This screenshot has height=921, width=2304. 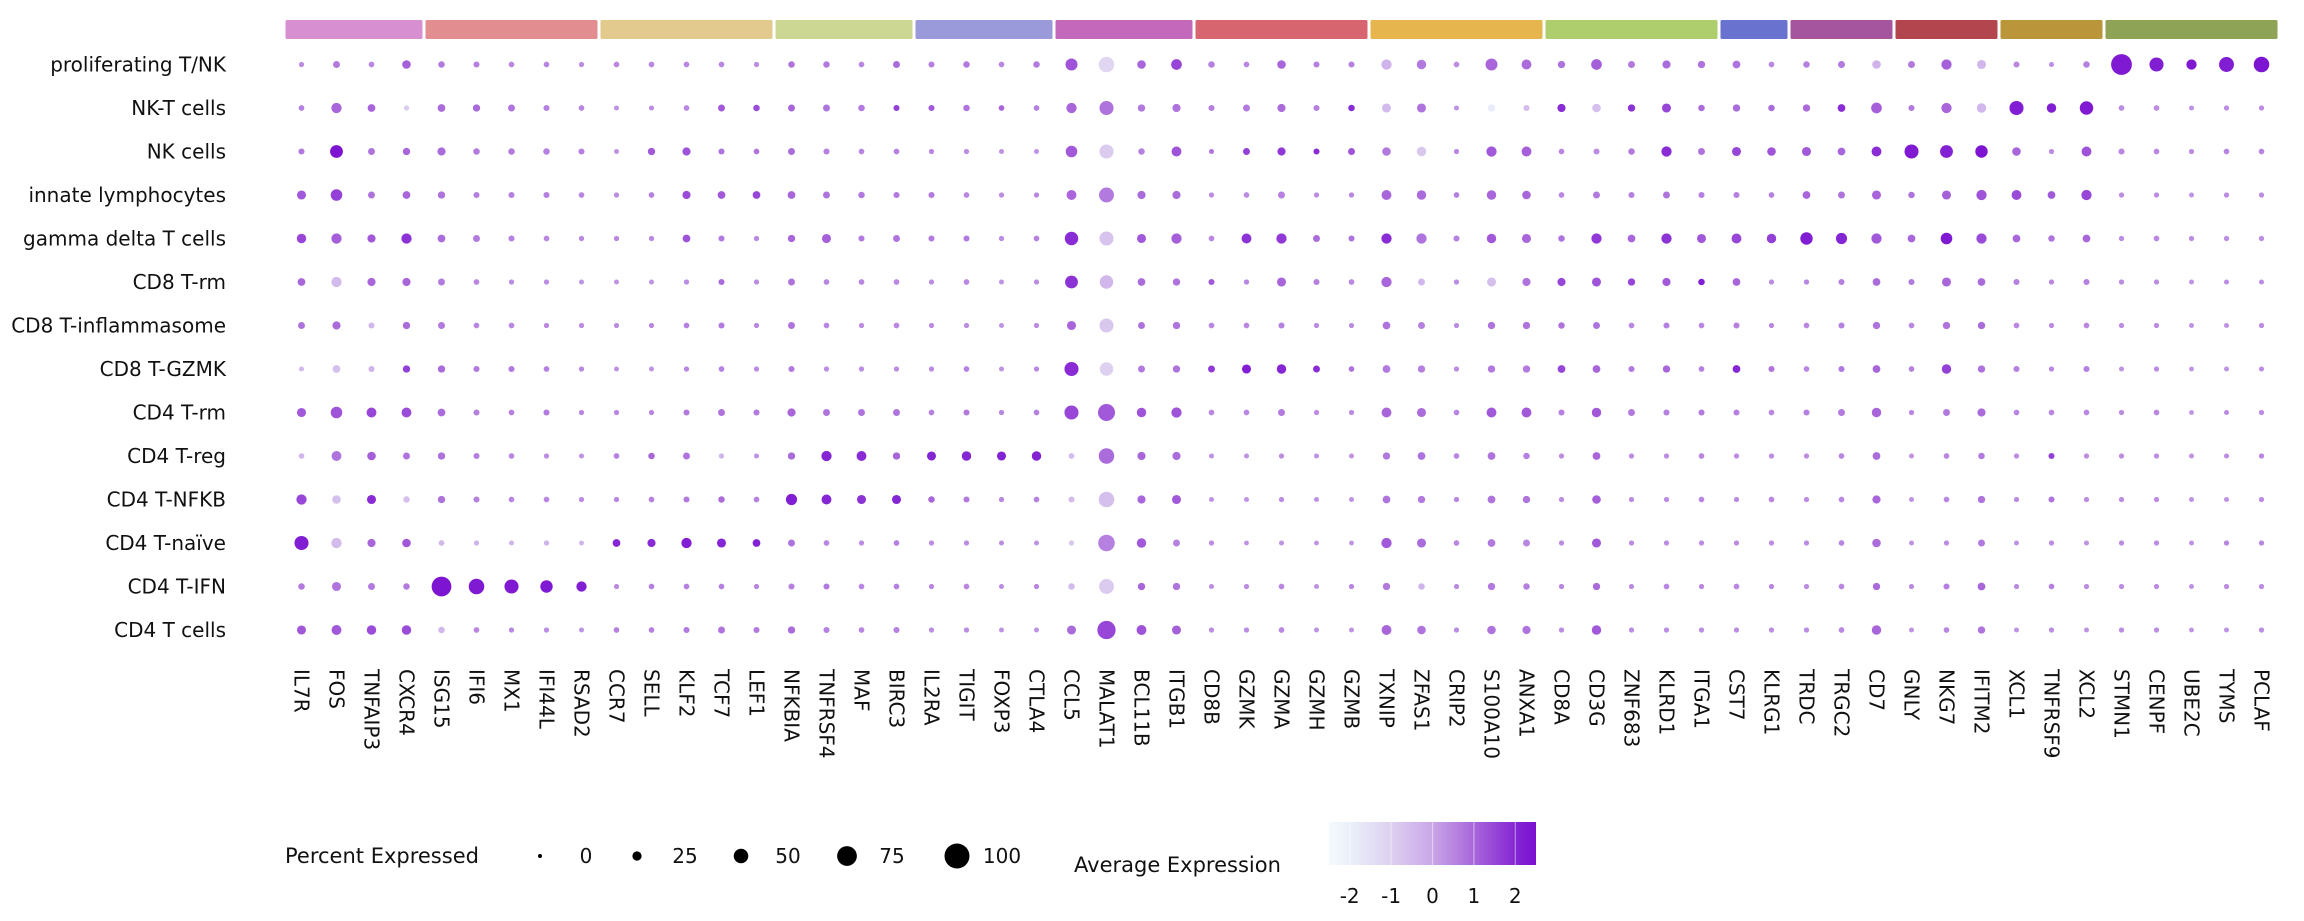 What do you see at coordinates (1212, 697) in the screenshot?
I see `gene-label: CD8B` at bounding box center [1212, 697].